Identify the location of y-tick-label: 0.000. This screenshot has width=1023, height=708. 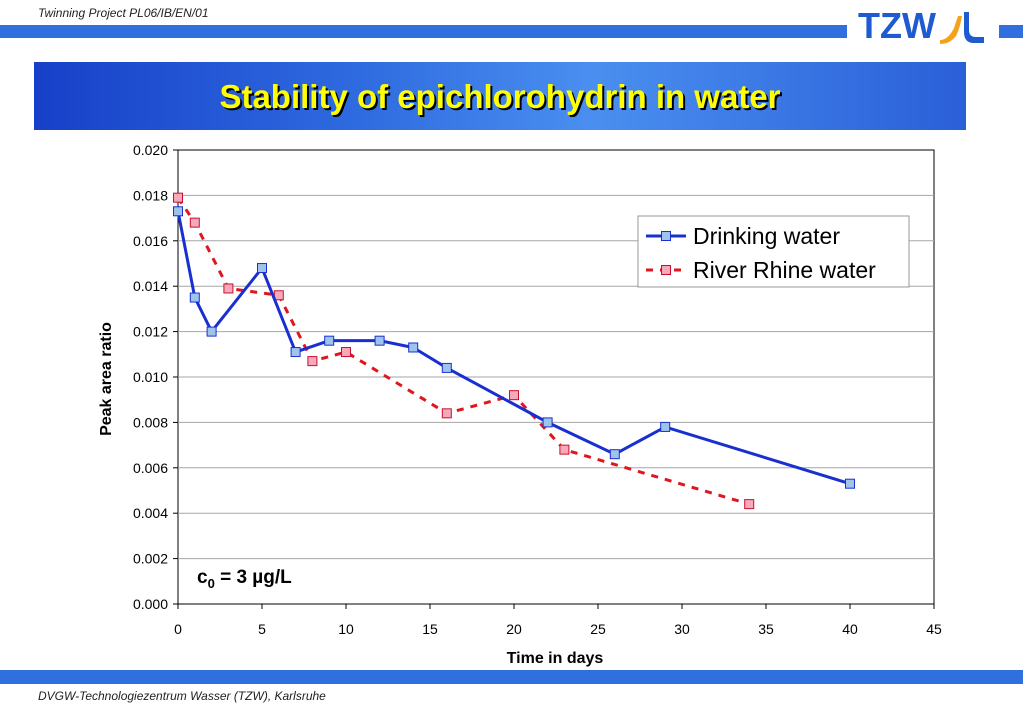
(150, 604).